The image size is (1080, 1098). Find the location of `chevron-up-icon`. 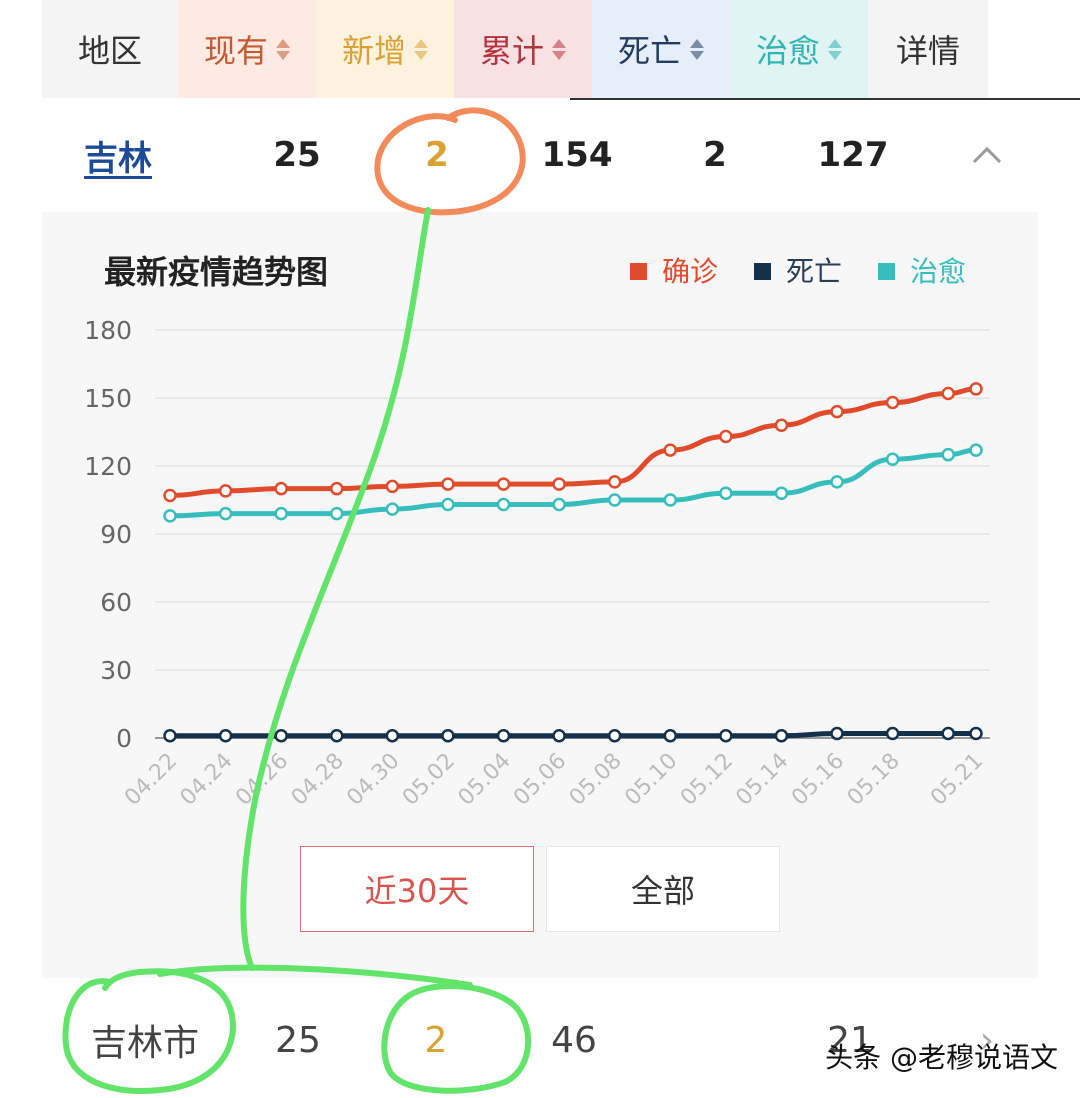

chevron-up-icon is located at coordinates (987, 155).